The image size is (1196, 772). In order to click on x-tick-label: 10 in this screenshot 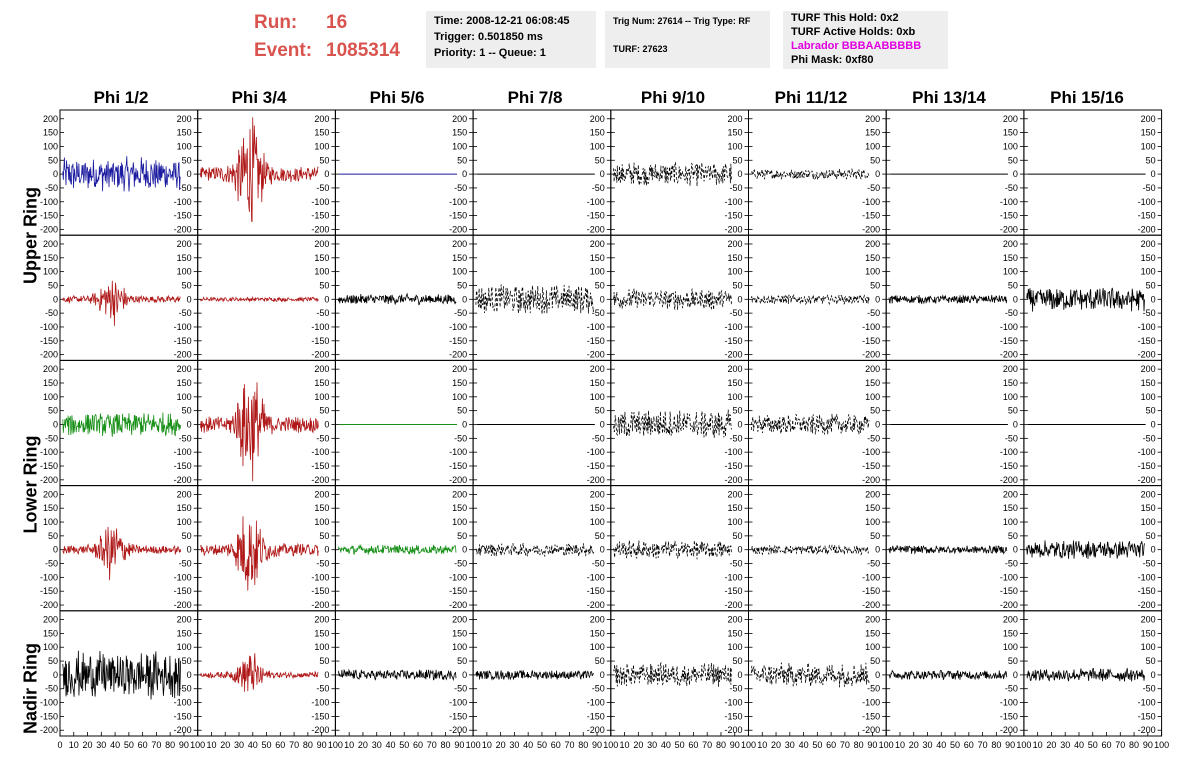, I will do `click(349, 745)`.